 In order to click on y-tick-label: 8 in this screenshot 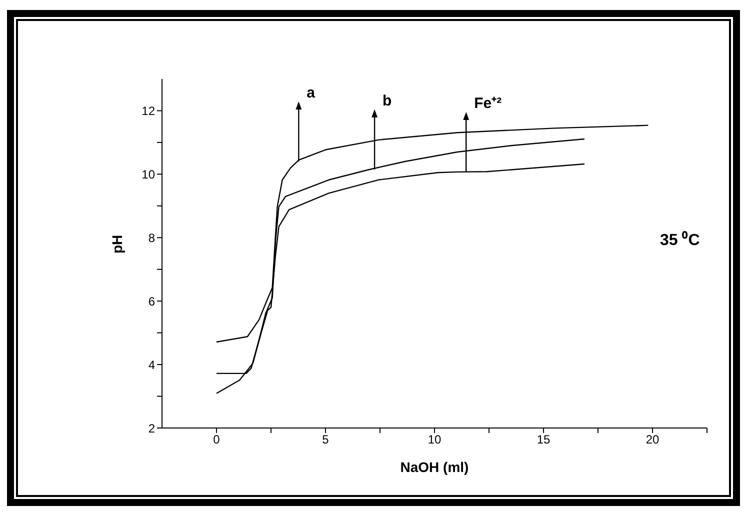, I will do `click(152, 237)`.